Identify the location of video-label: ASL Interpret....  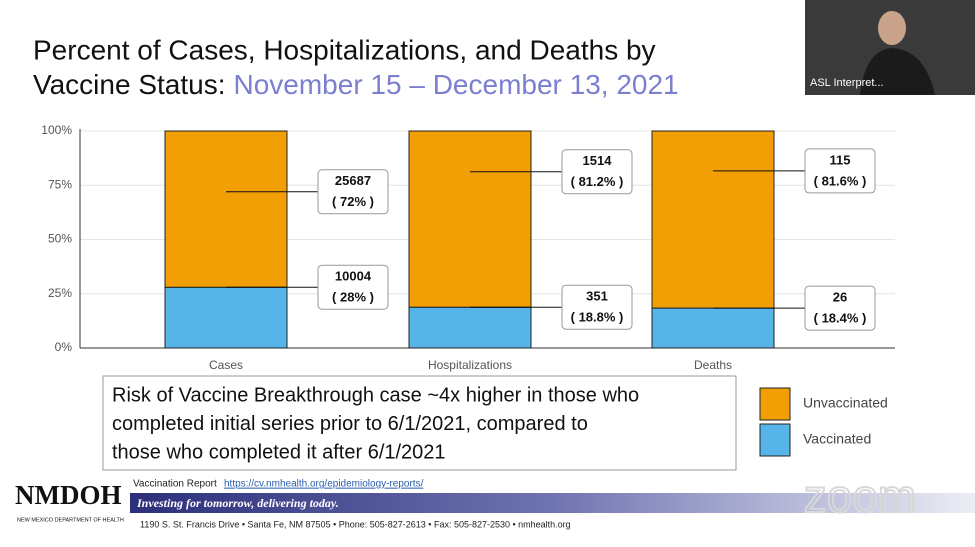
(847, 83).